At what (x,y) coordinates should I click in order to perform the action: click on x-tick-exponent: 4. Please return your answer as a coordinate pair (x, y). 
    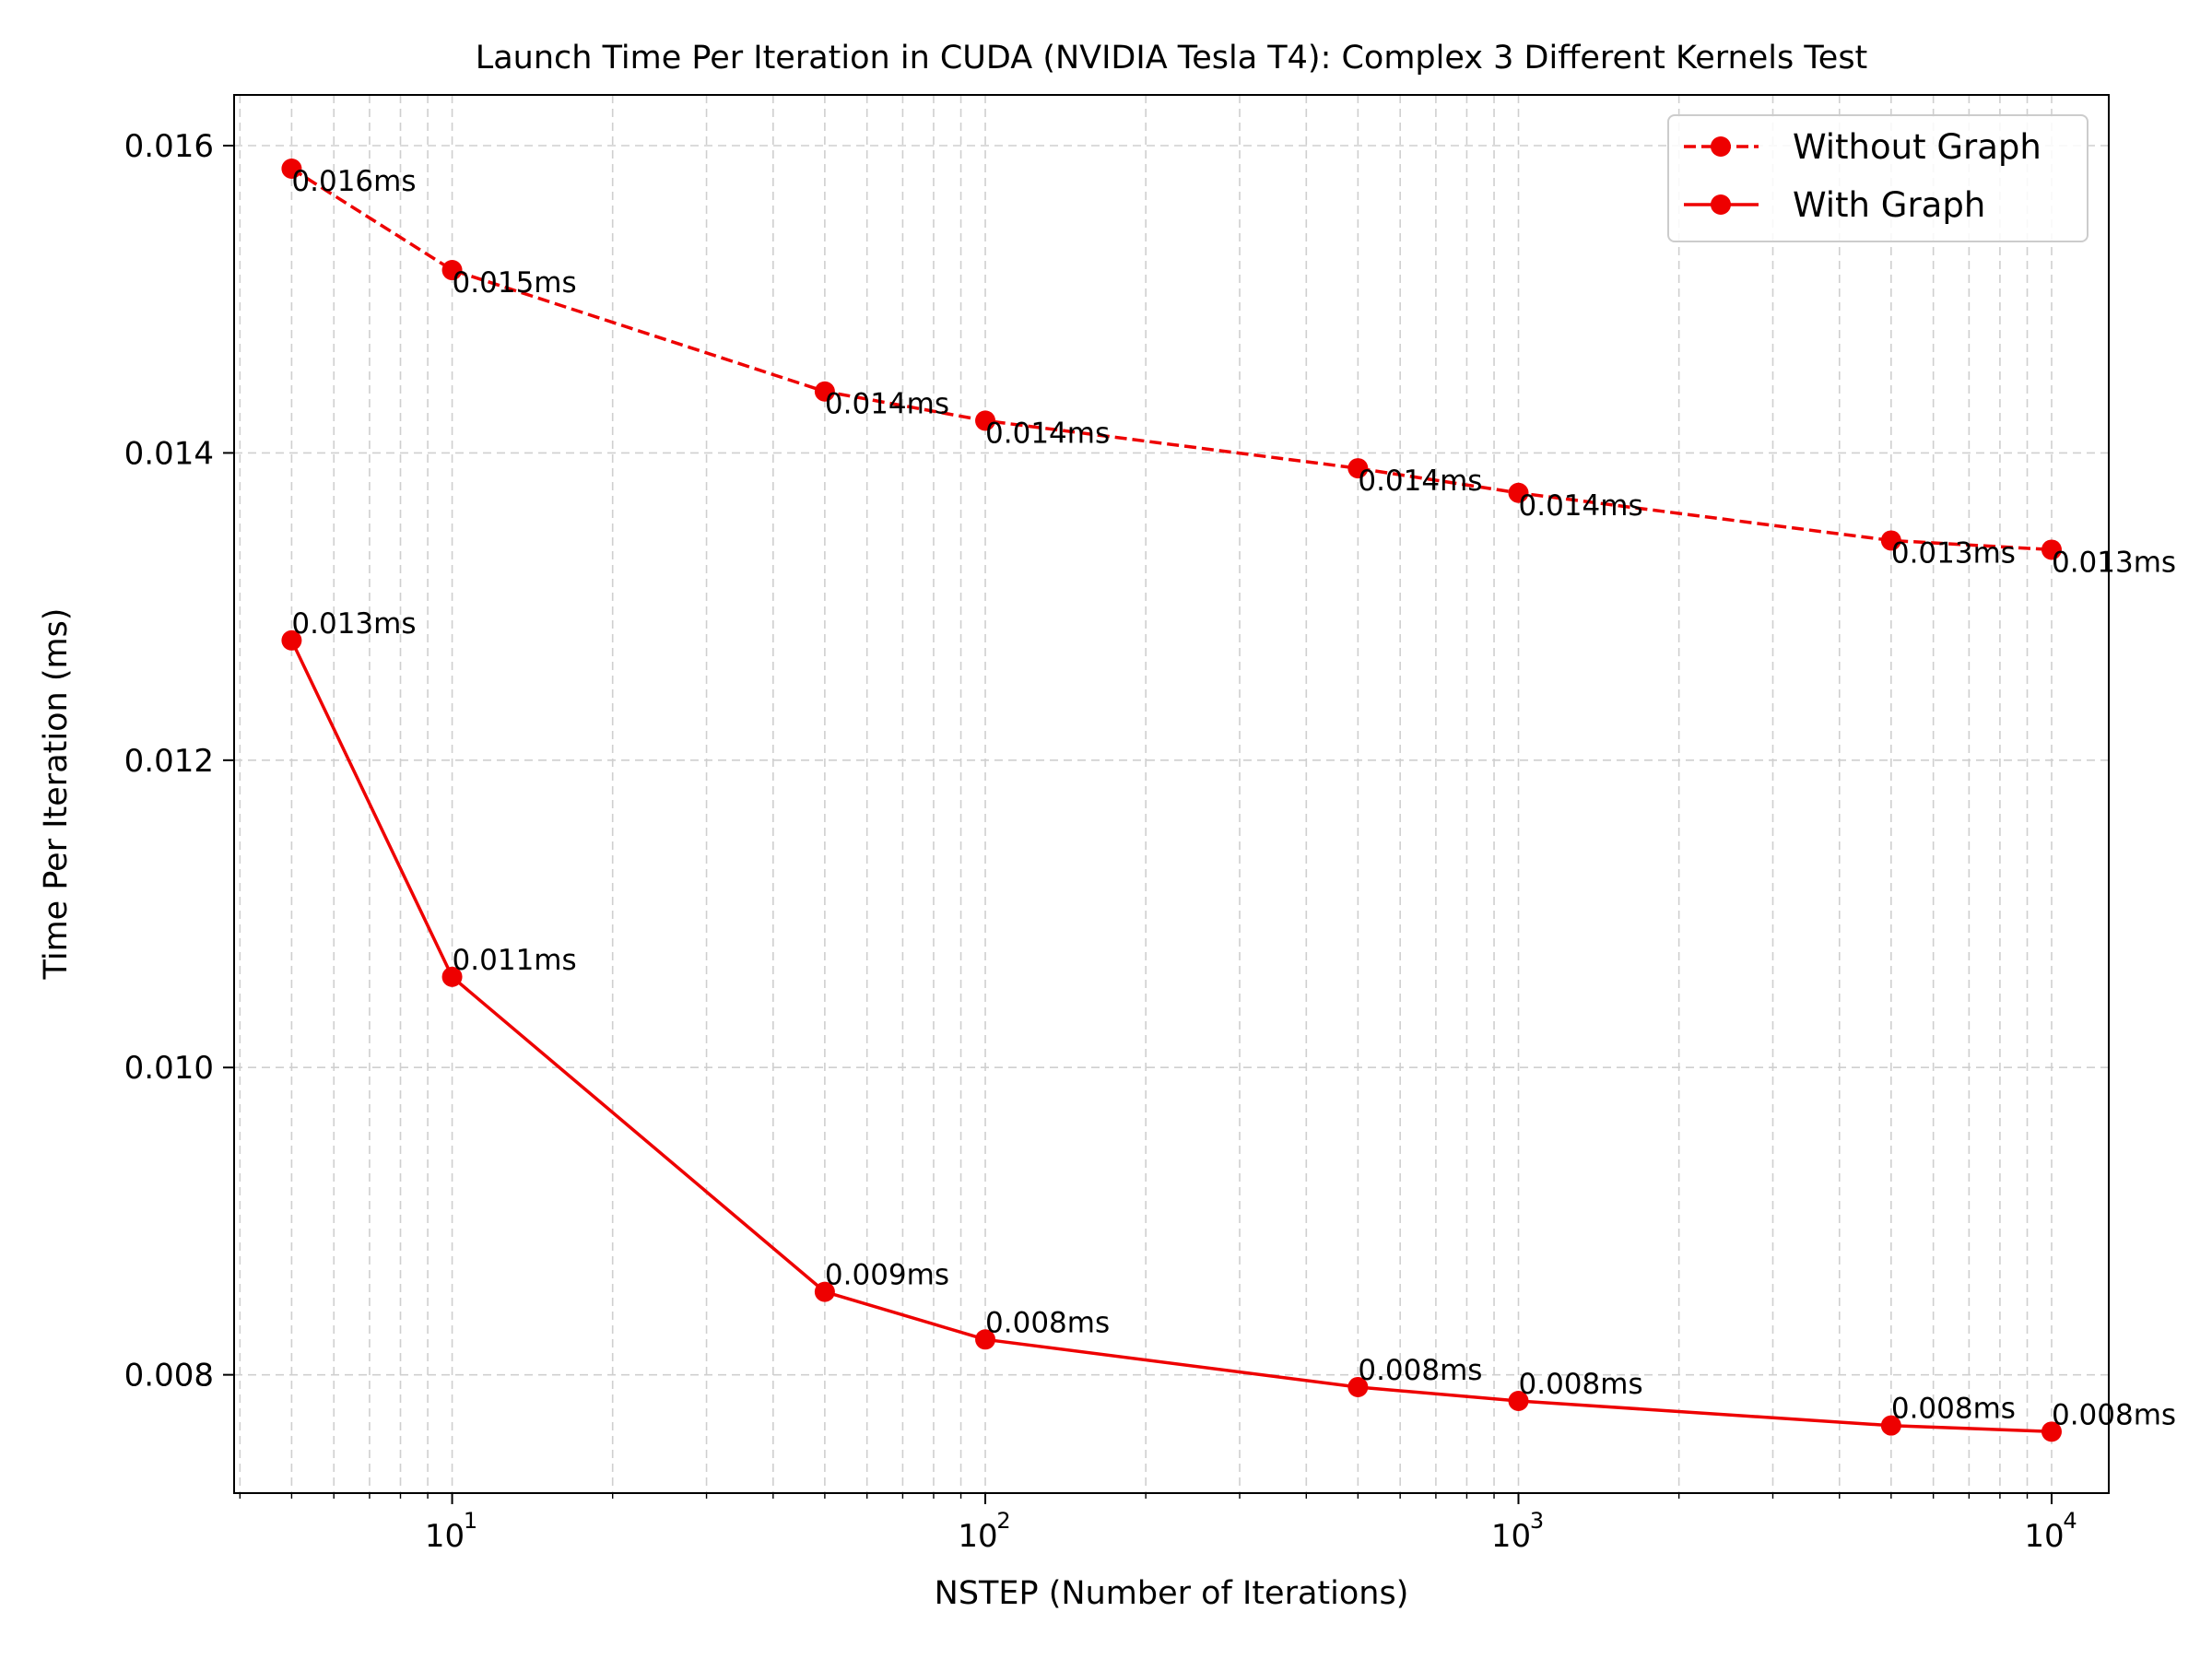
    Looking at the image, I should click on (2070, 1521).